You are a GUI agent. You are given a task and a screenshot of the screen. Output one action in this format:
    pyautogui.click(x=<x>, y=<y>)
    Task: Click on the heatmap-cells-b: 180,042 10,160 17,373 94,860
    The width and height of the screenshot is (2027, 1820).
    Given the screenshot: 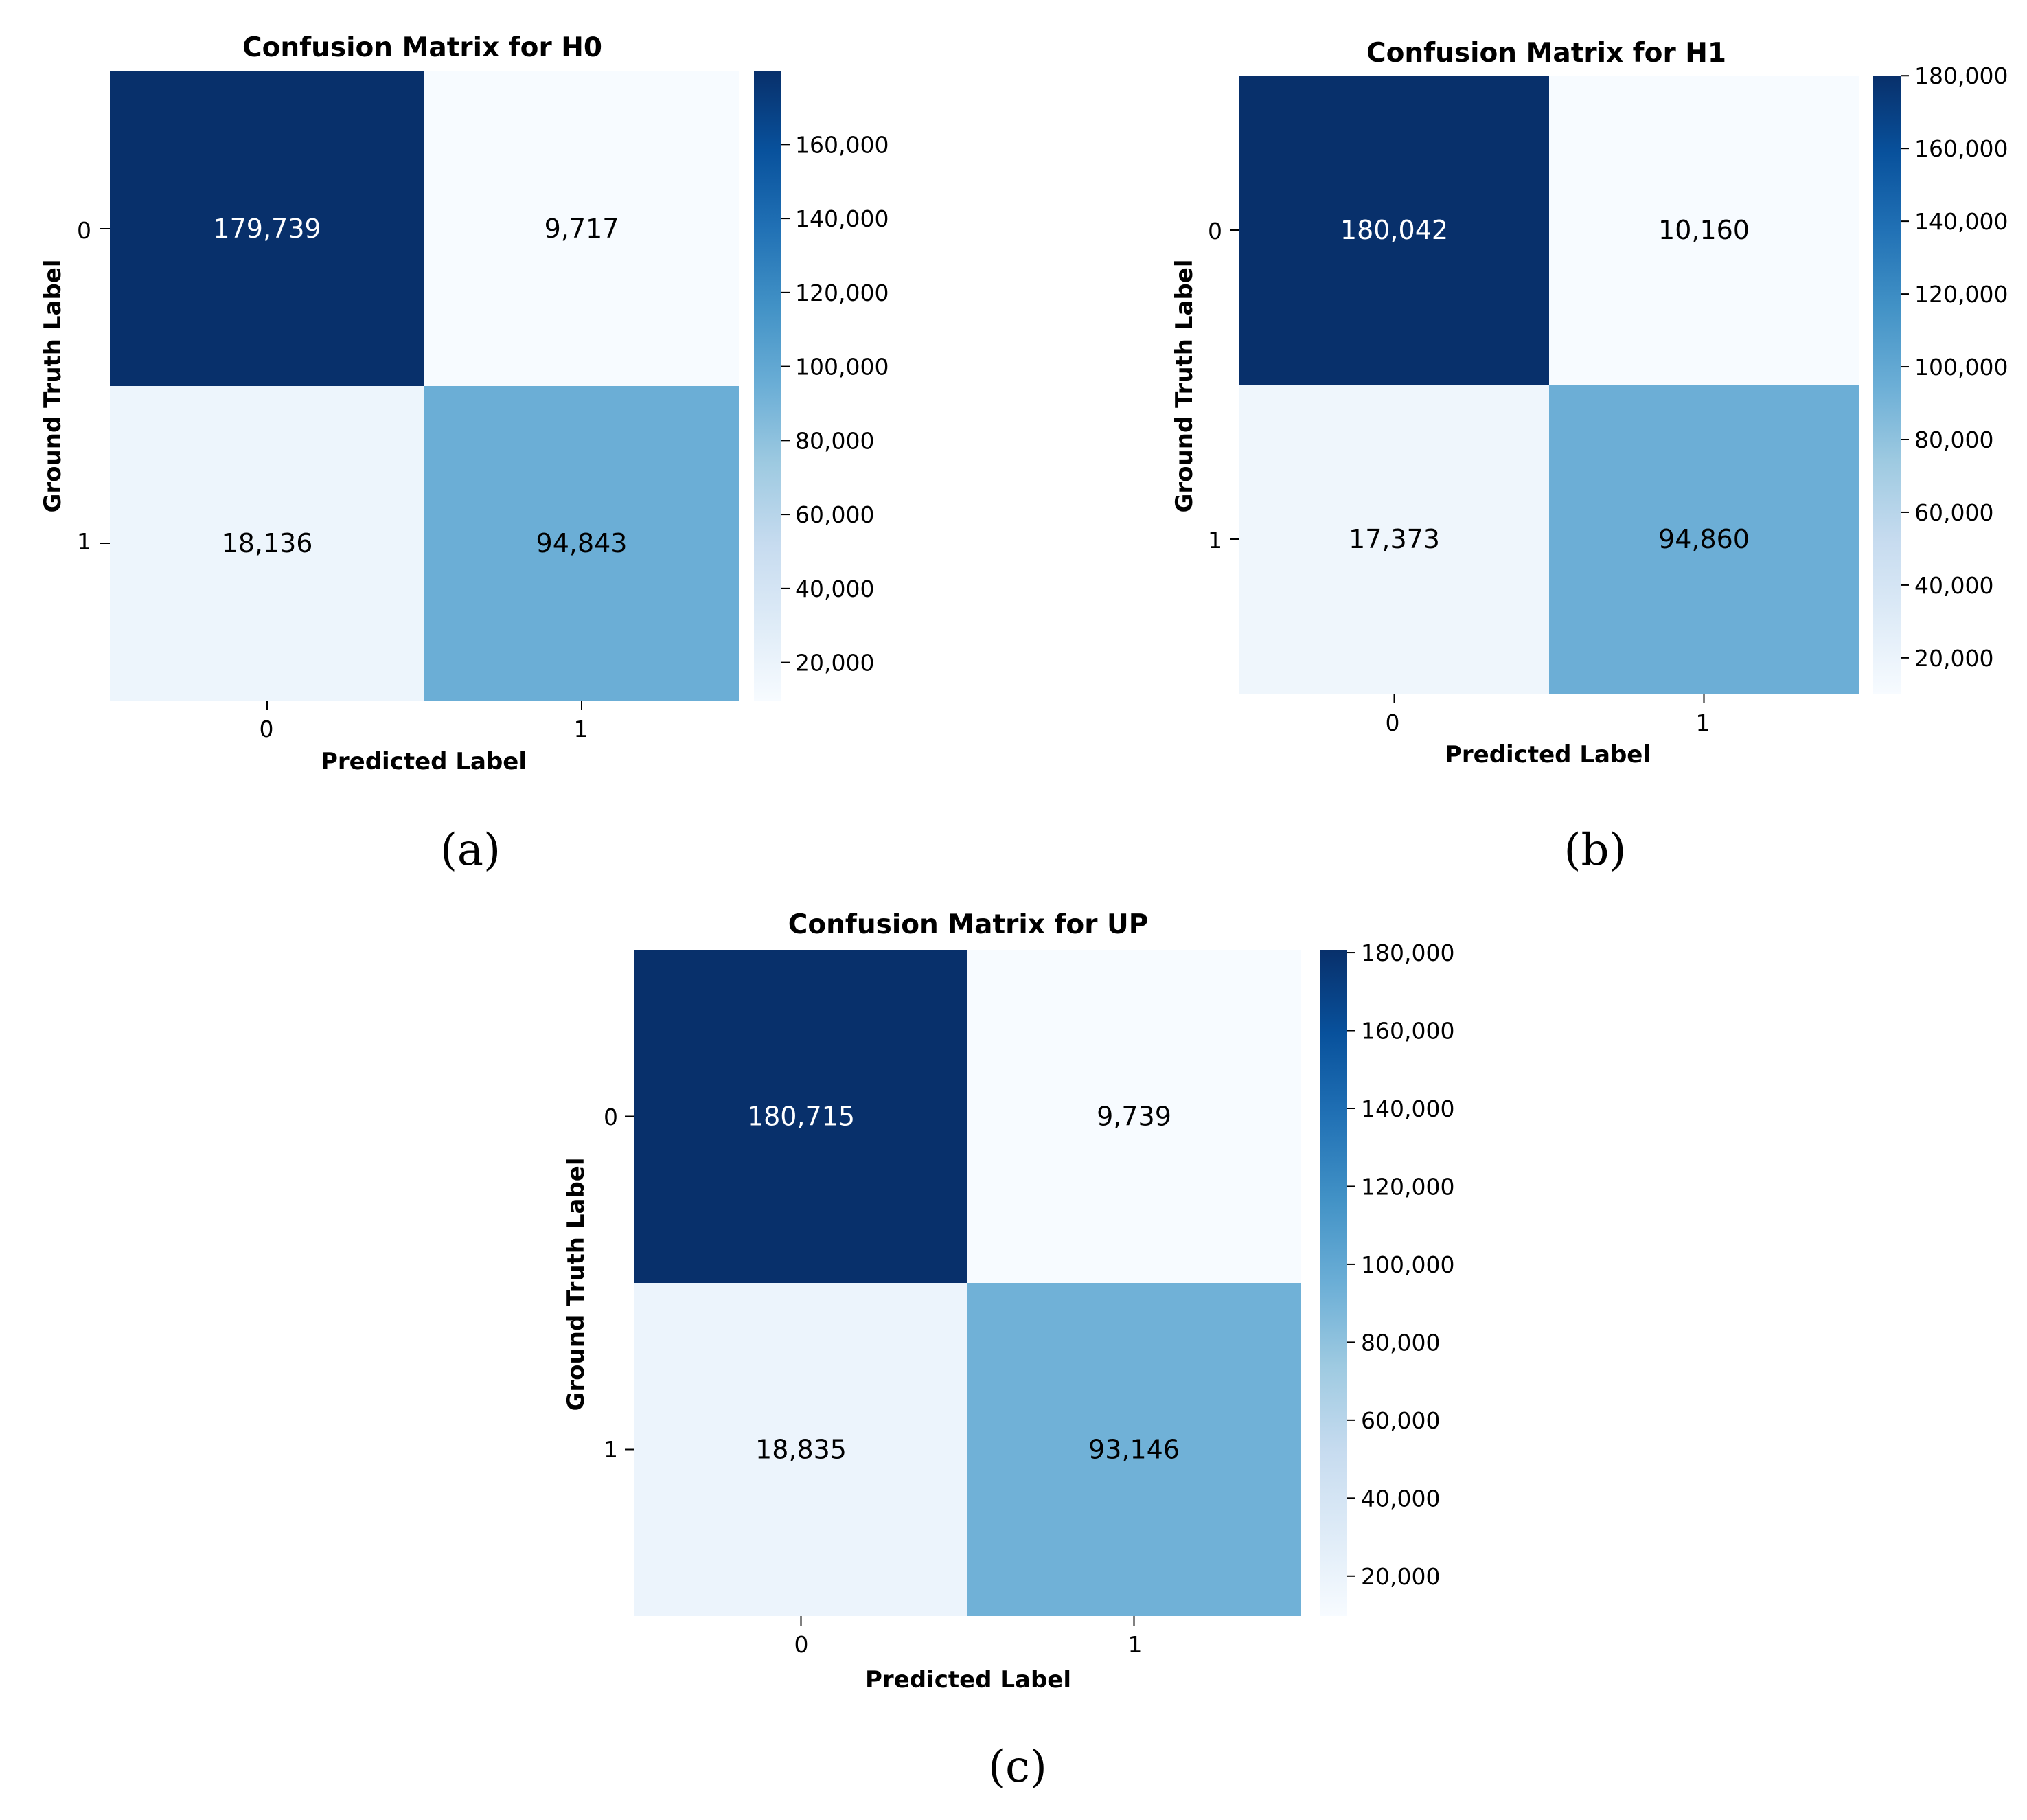 What is the action you would take?
    pyautogui.click(x=1544, y=389)
    